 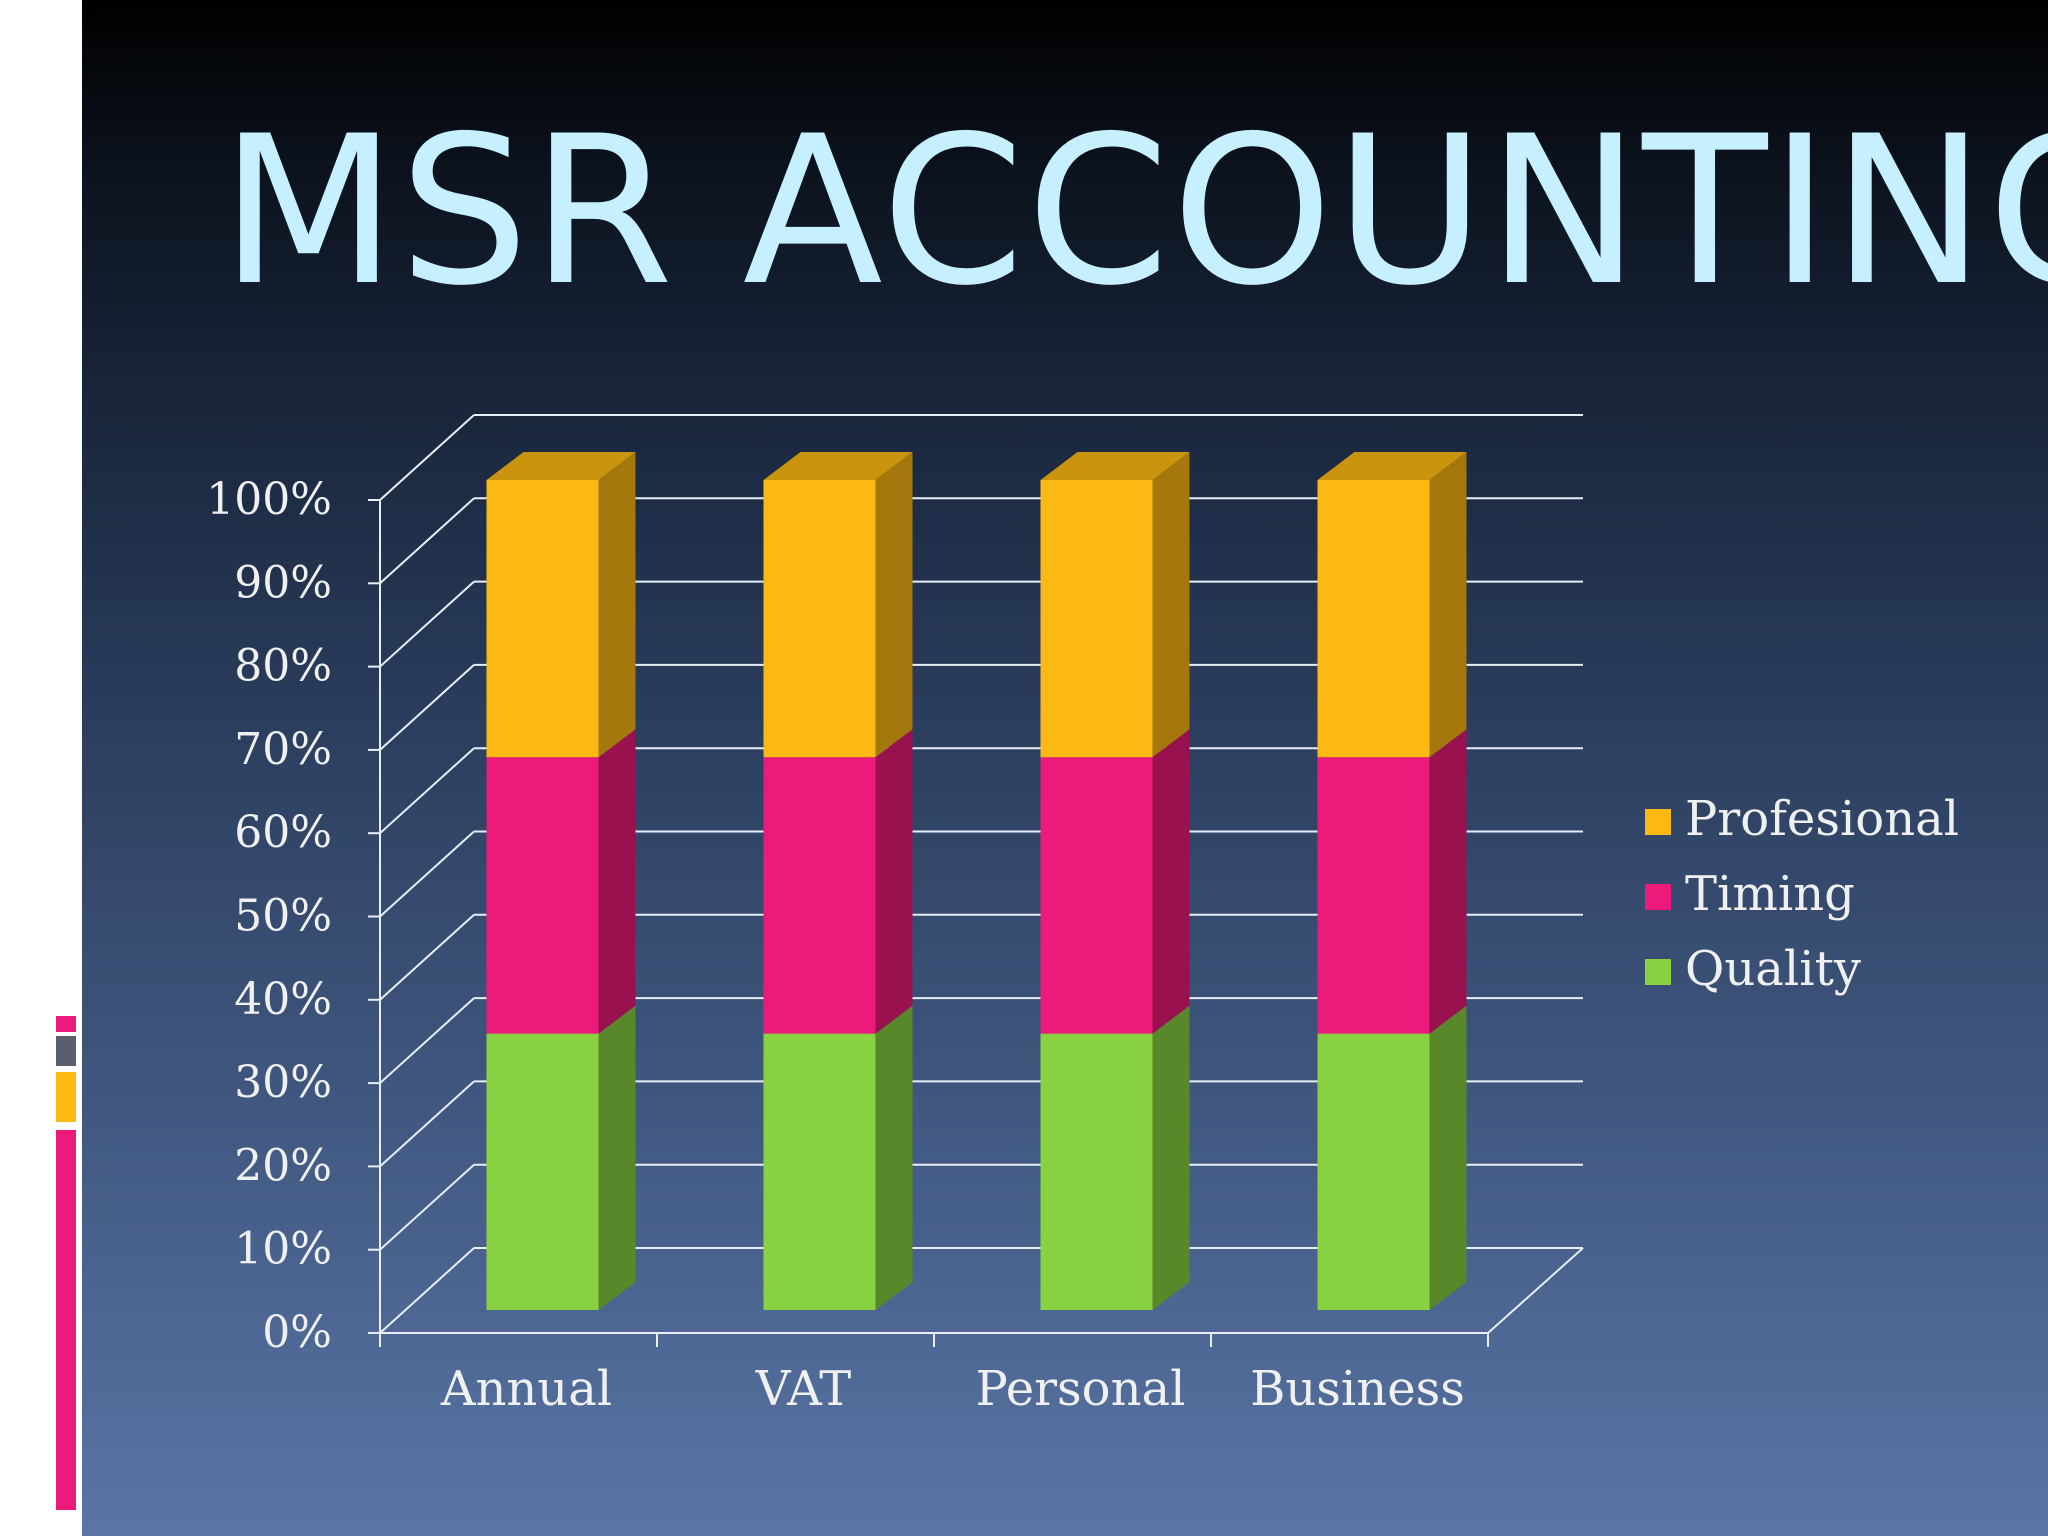 What do you see at coordinates (66, 1263) in the screenshot?
I see `accent-bar-decoration` at bounding box center [66, 1263].